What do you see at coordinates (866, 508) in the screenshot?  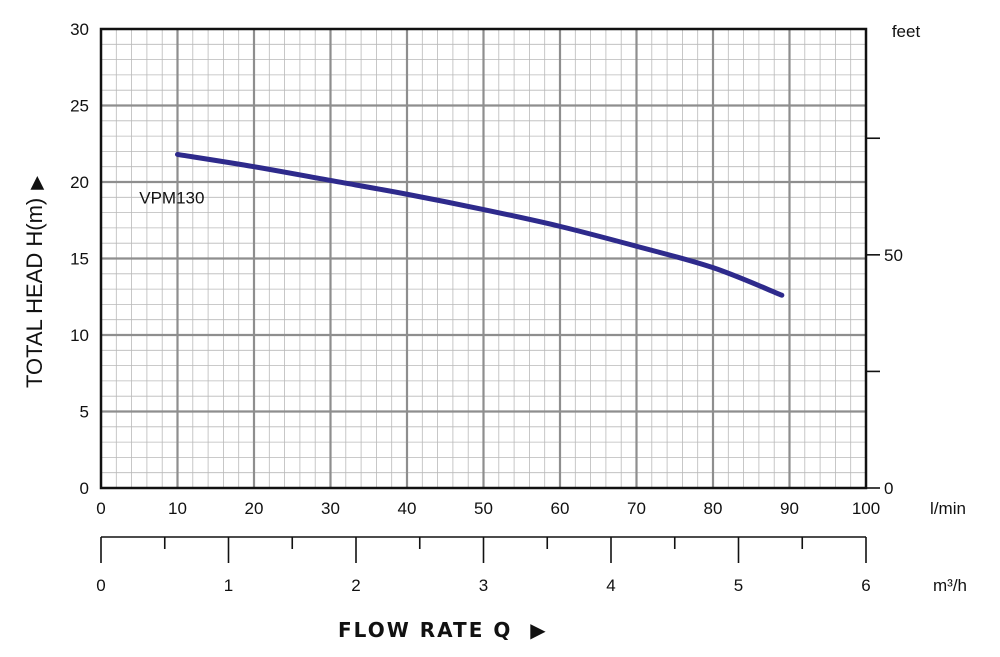 I see `x-tick-label: 100` at bounding box center [866, 508].